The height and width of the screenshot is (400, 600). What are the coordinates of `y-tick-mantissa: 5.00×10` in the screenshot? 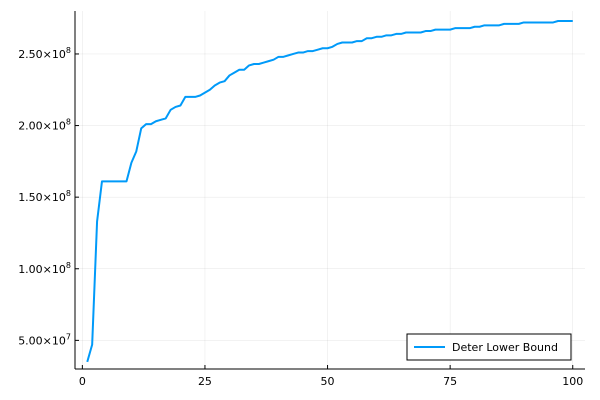 It's located at (42, 340).